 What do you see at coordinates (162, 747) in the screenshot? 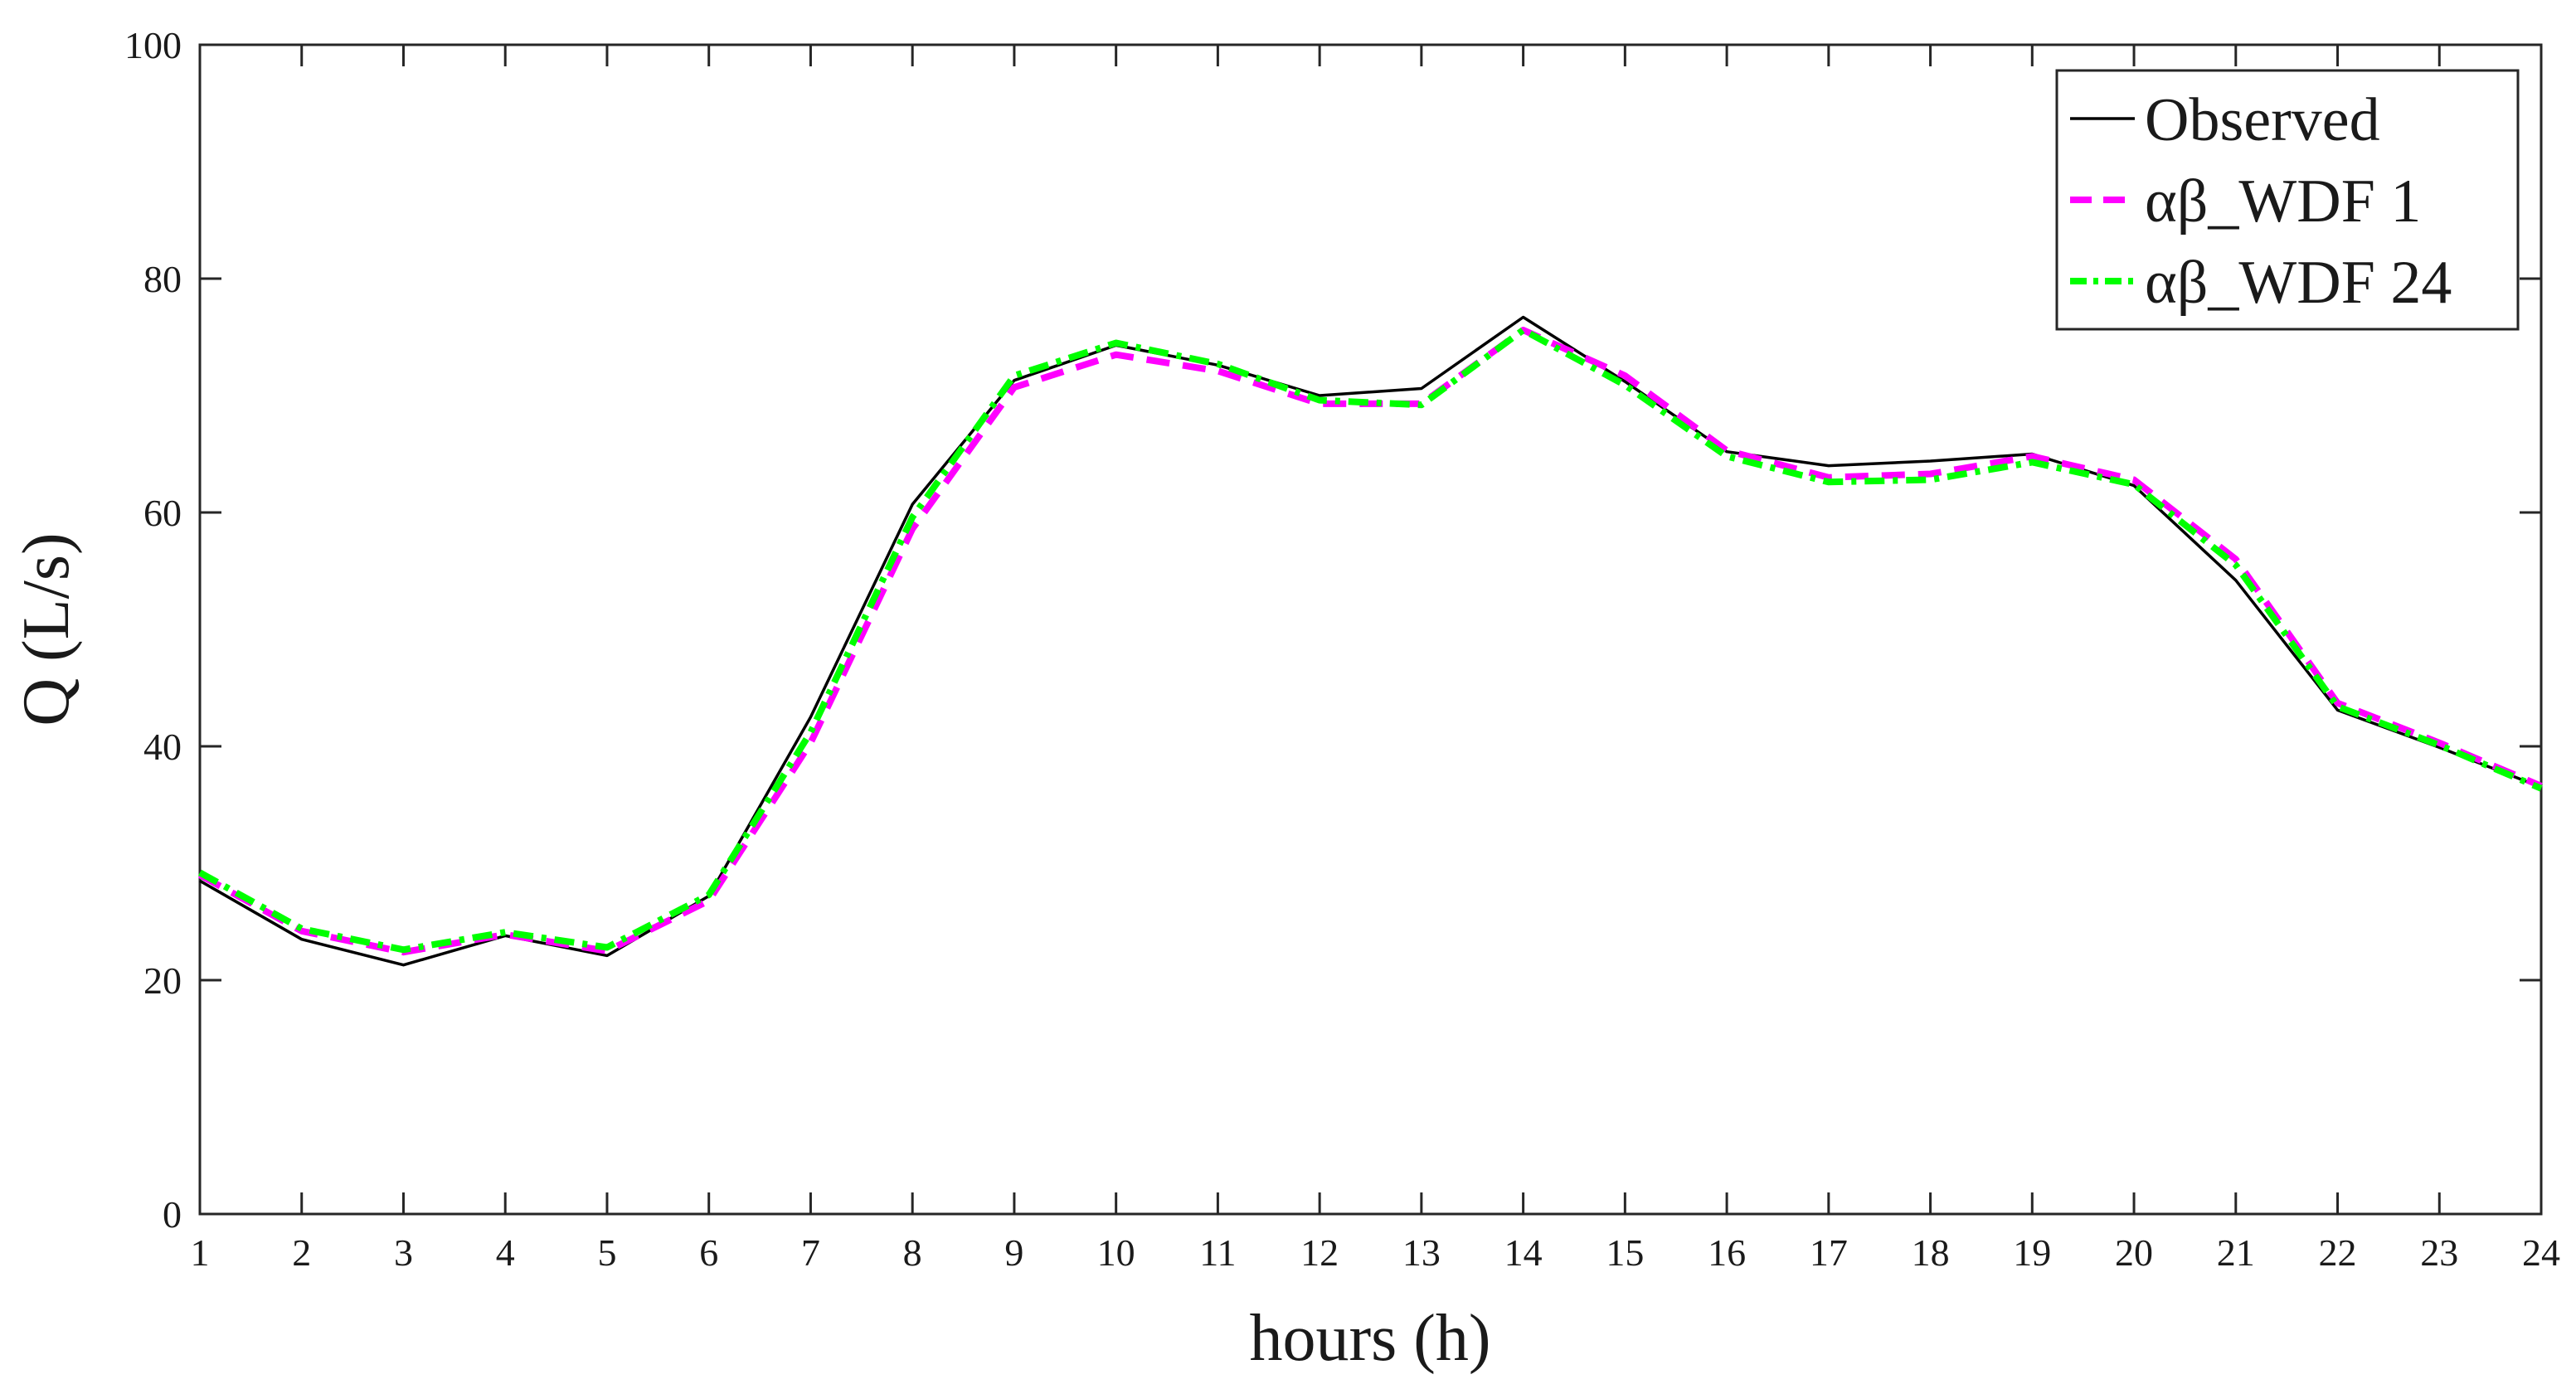
I see `y-tick-label: 40` at bounding box center [162, 747].